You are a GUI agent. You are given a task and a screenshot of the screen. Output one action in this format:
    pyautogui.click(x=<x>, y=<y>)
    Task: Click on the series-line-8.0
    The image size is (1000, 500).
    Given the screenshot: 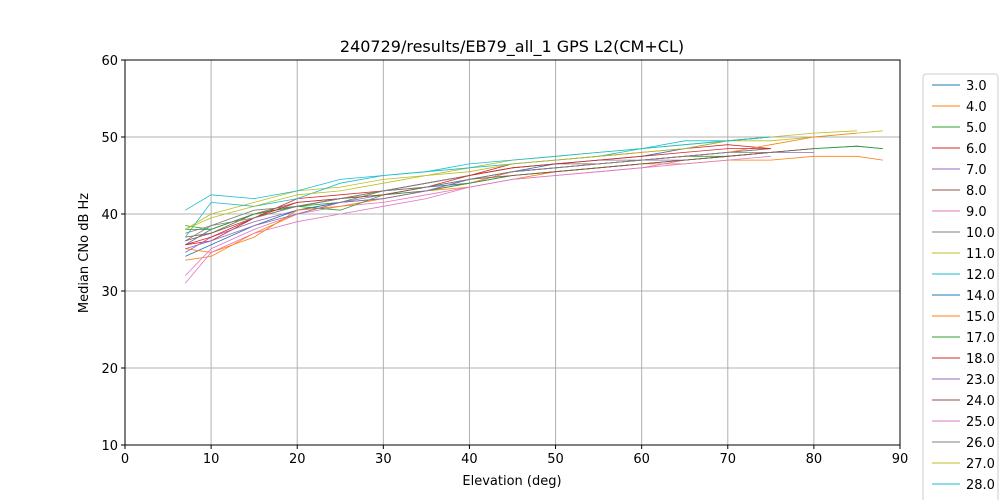 What is the action you would take?
    pyautogui.click(x=478, y=193)
    